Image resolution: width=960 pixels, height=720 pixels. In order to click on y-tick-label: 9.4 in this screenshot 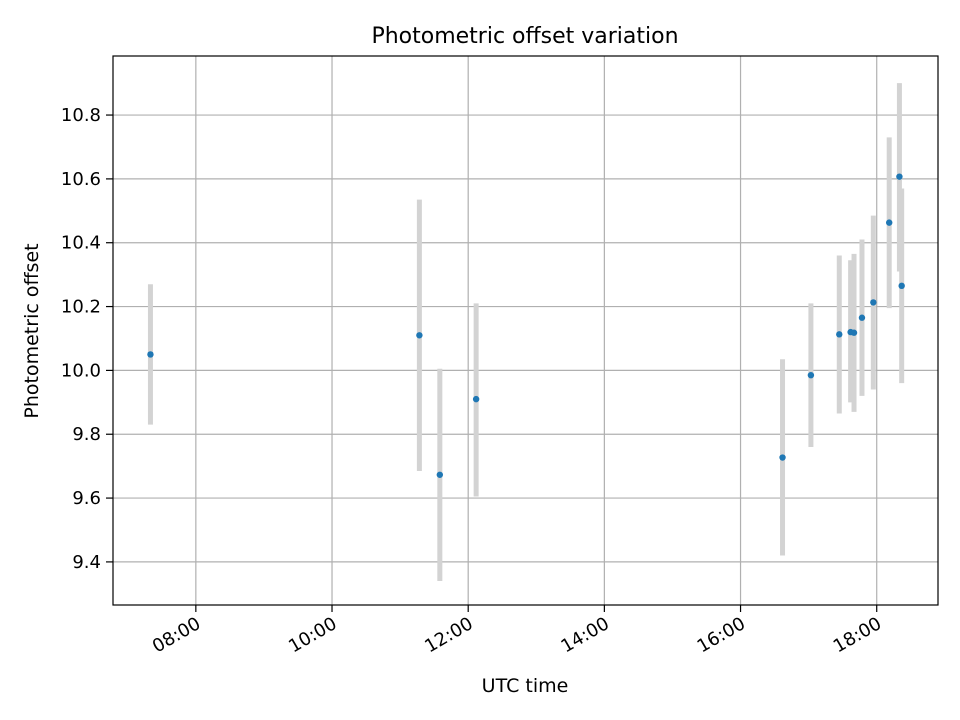, I will do `click(86, 562)`.